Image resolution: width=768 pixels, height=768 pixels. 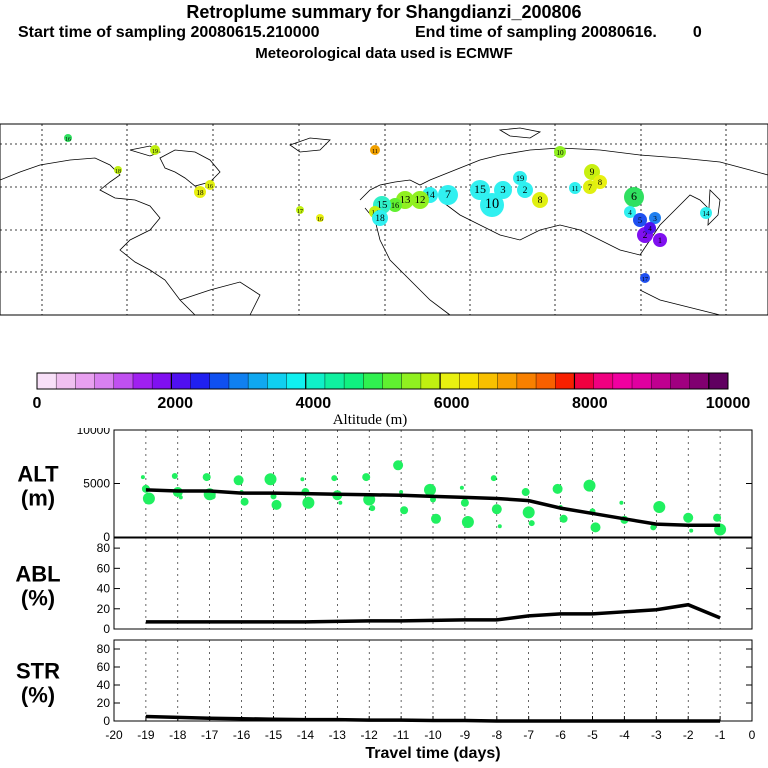 I want to click on plume-marker-label: 4, so click(x=650, y=229).